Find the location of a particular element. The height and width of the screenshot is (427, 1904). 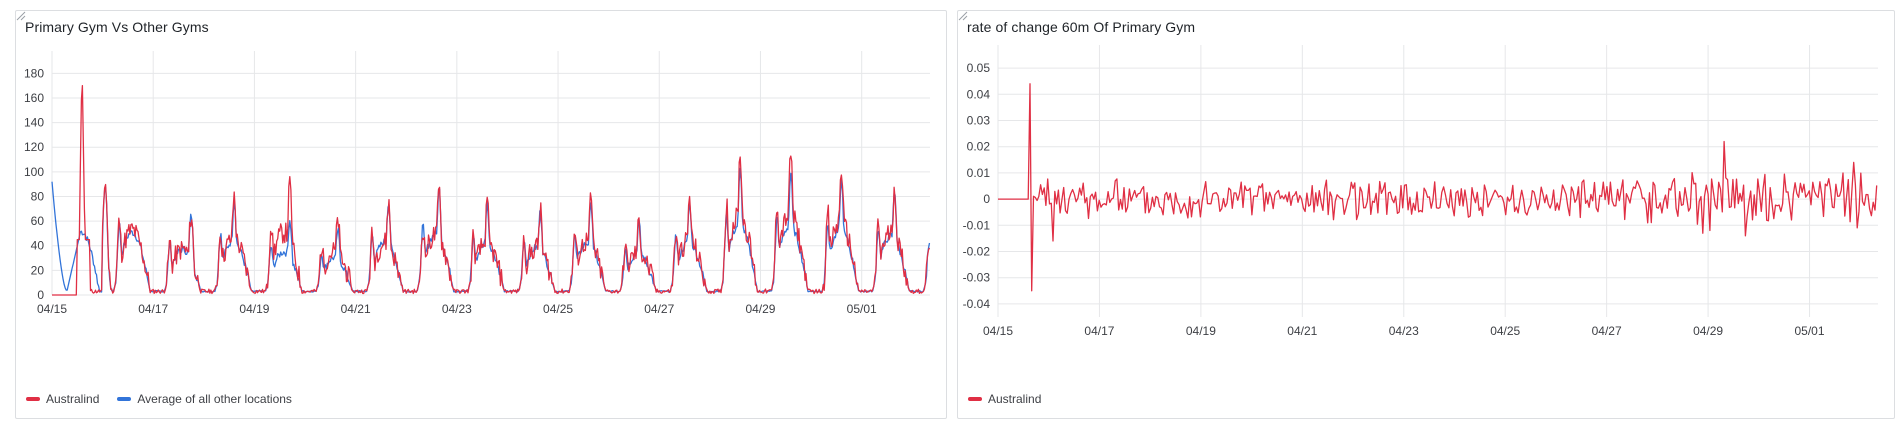

y-tick-label: 100 is located at coordinates (34, 172).